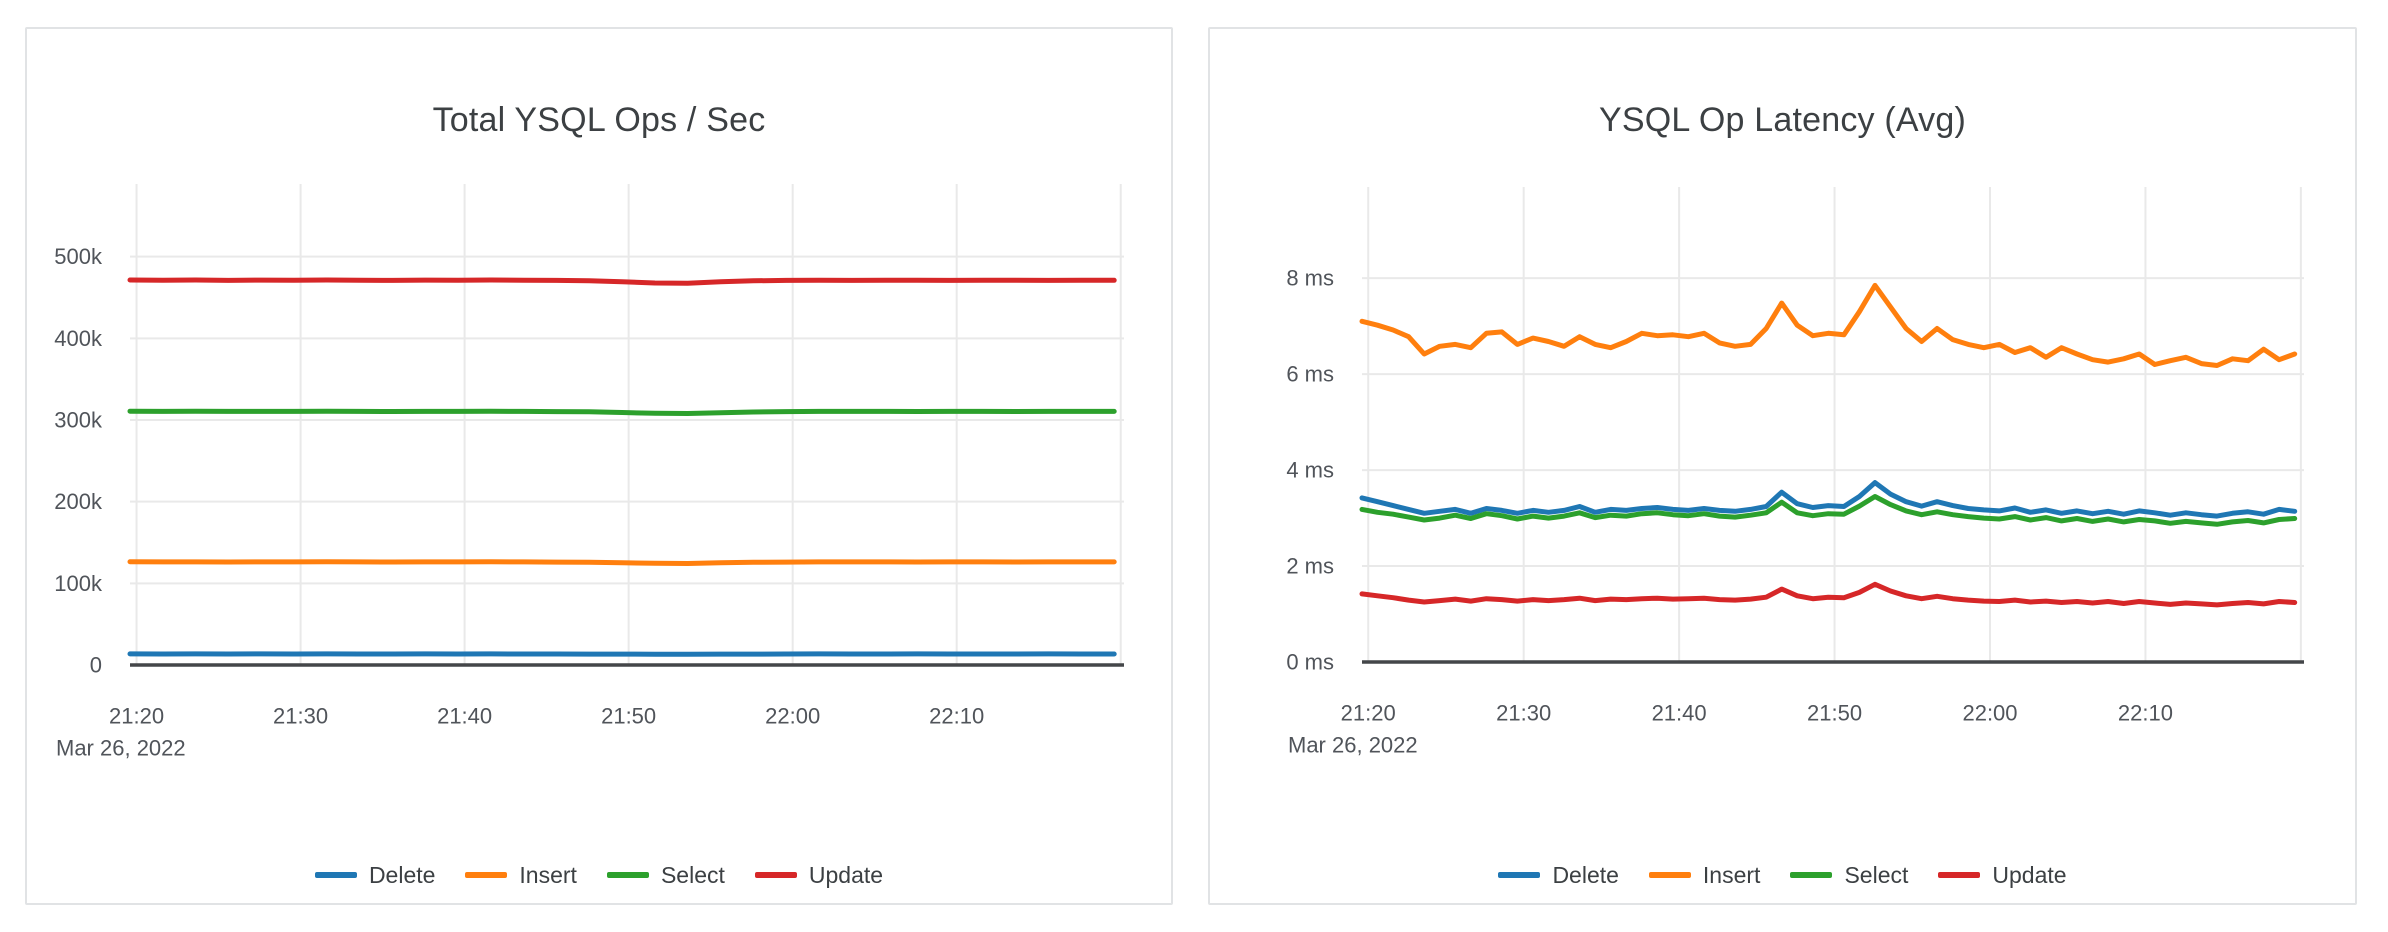 Image resolution: width=2388 pixels, height=932 pixels. Describe the element at coordinates (78, 256) in the screenshot. I see `y-tick-label: 500k` at that location.